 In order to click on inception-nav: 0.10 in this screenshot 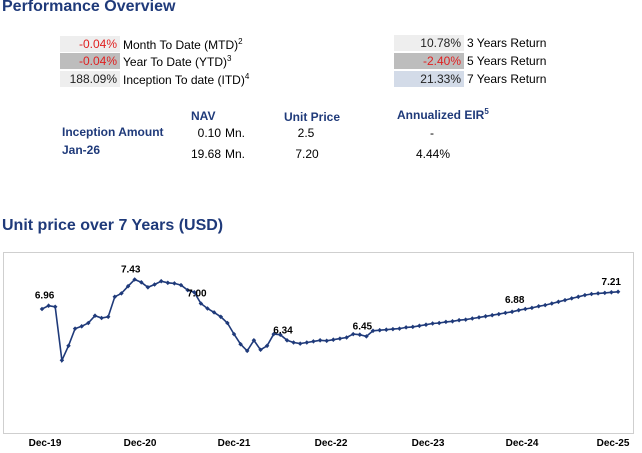, I will do `click(209, 133)`.